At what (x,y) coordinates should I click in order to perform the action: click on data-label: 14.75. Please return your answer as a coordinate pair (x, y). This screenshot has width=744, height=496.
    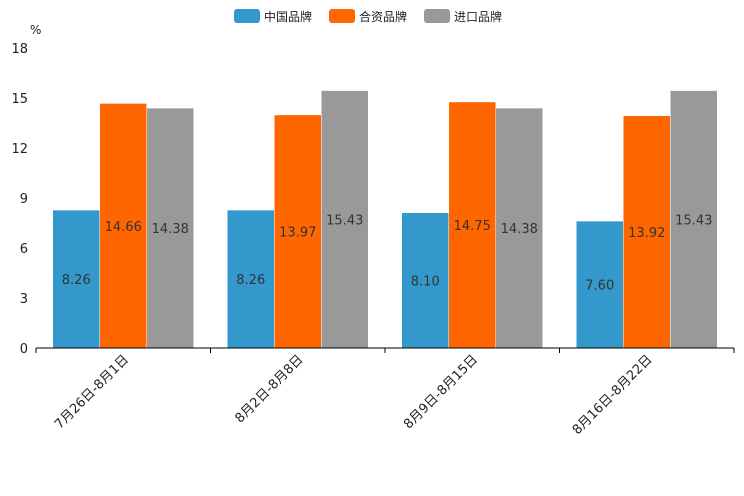
    Looking at the image, I should click on (472, 226).